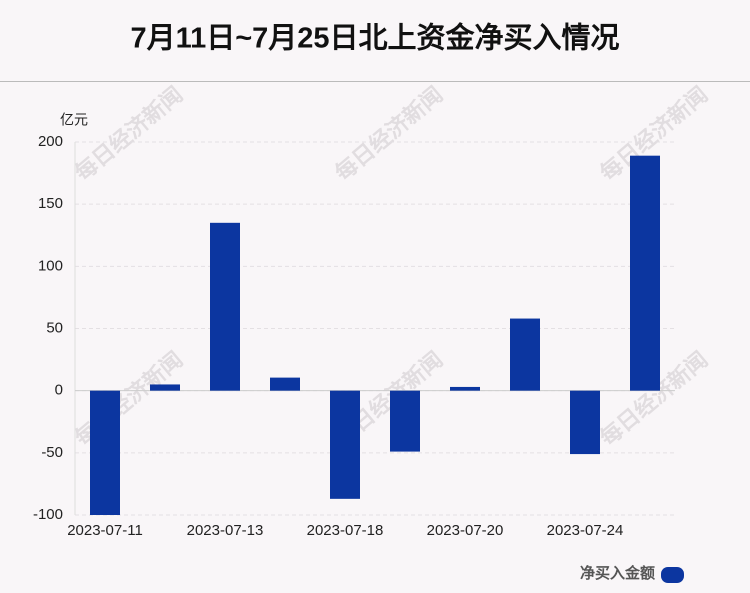 This screenshot has width=750, height=593. I want to click on chart-title: 7月11日~7月25日北上资金净买入情况, so click(374, 38).